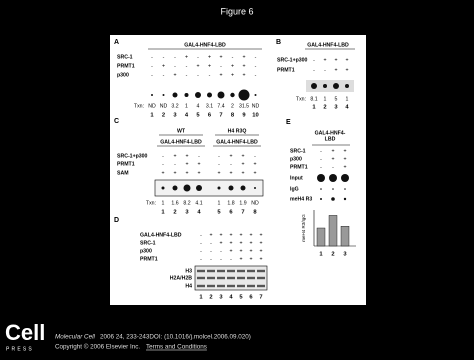 This screenshot has width=474, height=360. I want to click on txn-value: 8.1, so click(313, 99).